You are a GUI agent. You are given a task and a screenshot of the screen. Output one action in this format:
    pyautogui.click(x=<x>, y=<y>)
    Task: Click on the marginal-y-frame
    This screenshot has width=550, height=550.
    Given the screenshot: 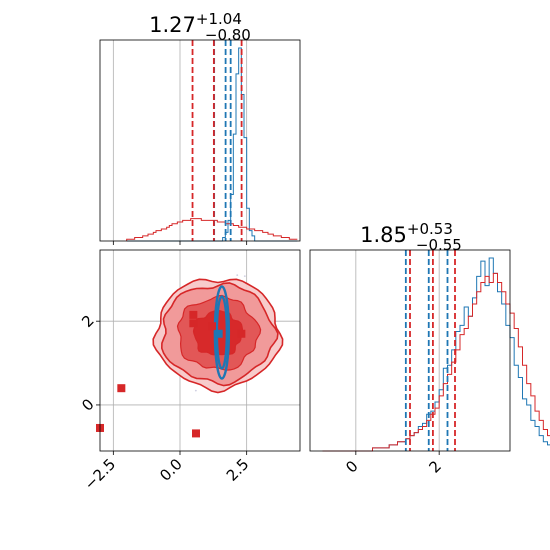 What is the action you would take?
    pyautogui.click(x=410, y=350)
    